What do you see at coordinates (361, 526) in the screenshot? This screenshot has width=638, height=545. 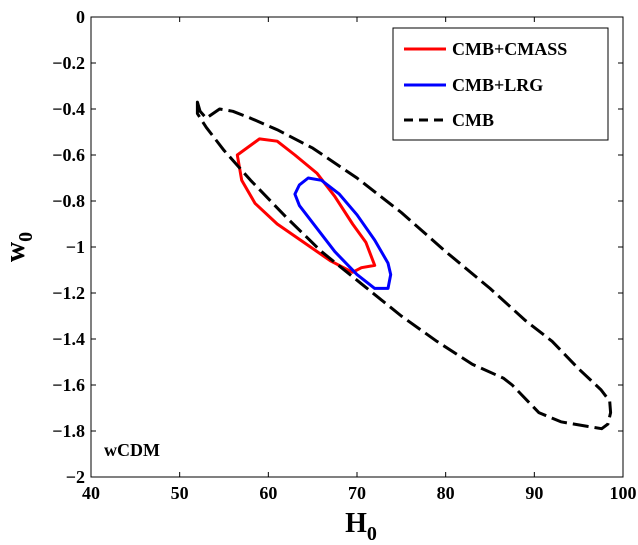 I see `x-axis-label: H0` at bounding box center [361, 526].